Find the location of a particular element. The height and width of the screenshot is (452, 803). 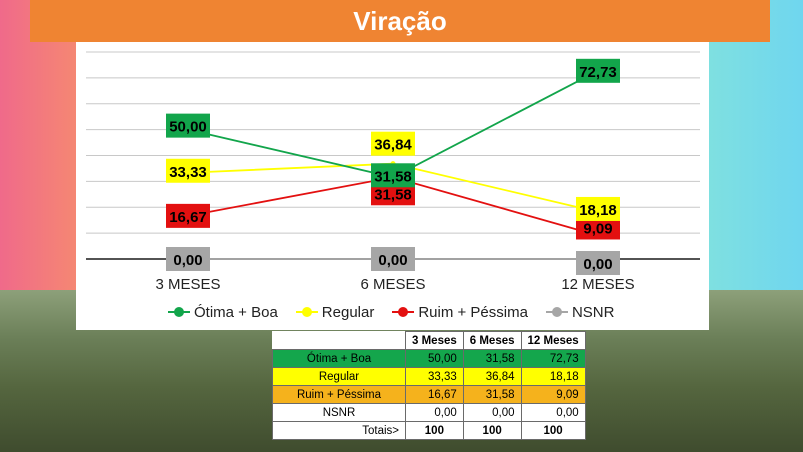

table-row-regular: Regular 33,33 36,84 18,18 is located at coordinates (429, 376).